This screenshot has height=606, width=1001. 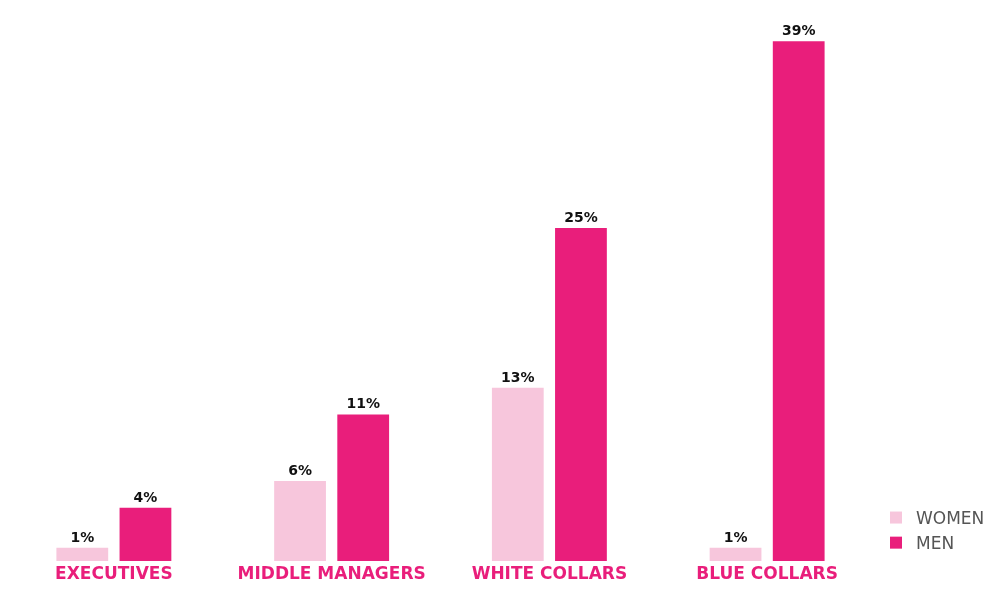 What do you see at coordinates (581, 216) in the screenshot?
I see `data-label: 25%` at bounding box center [581, 216].